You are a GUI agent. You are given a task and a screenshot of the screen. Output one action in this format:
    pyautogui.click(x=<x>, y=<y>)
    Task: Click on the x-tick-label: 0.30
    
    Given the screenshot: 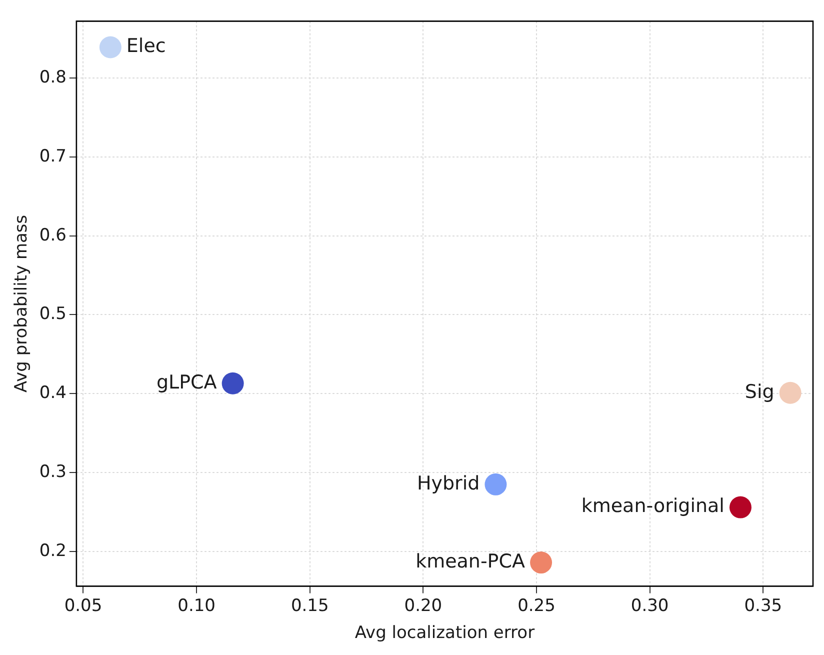 What is the action you would take?
    pyautogui.click(x=649, y=606)
    